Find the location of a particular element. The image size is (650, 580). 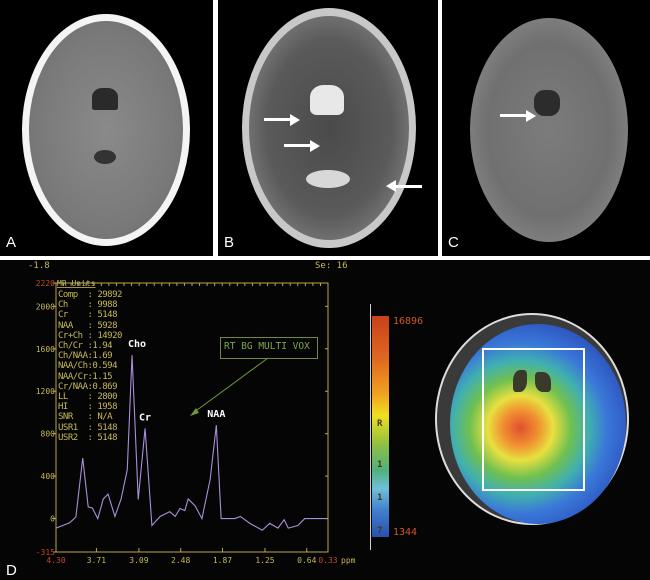

voi-box is located at coordinates (533, 419).